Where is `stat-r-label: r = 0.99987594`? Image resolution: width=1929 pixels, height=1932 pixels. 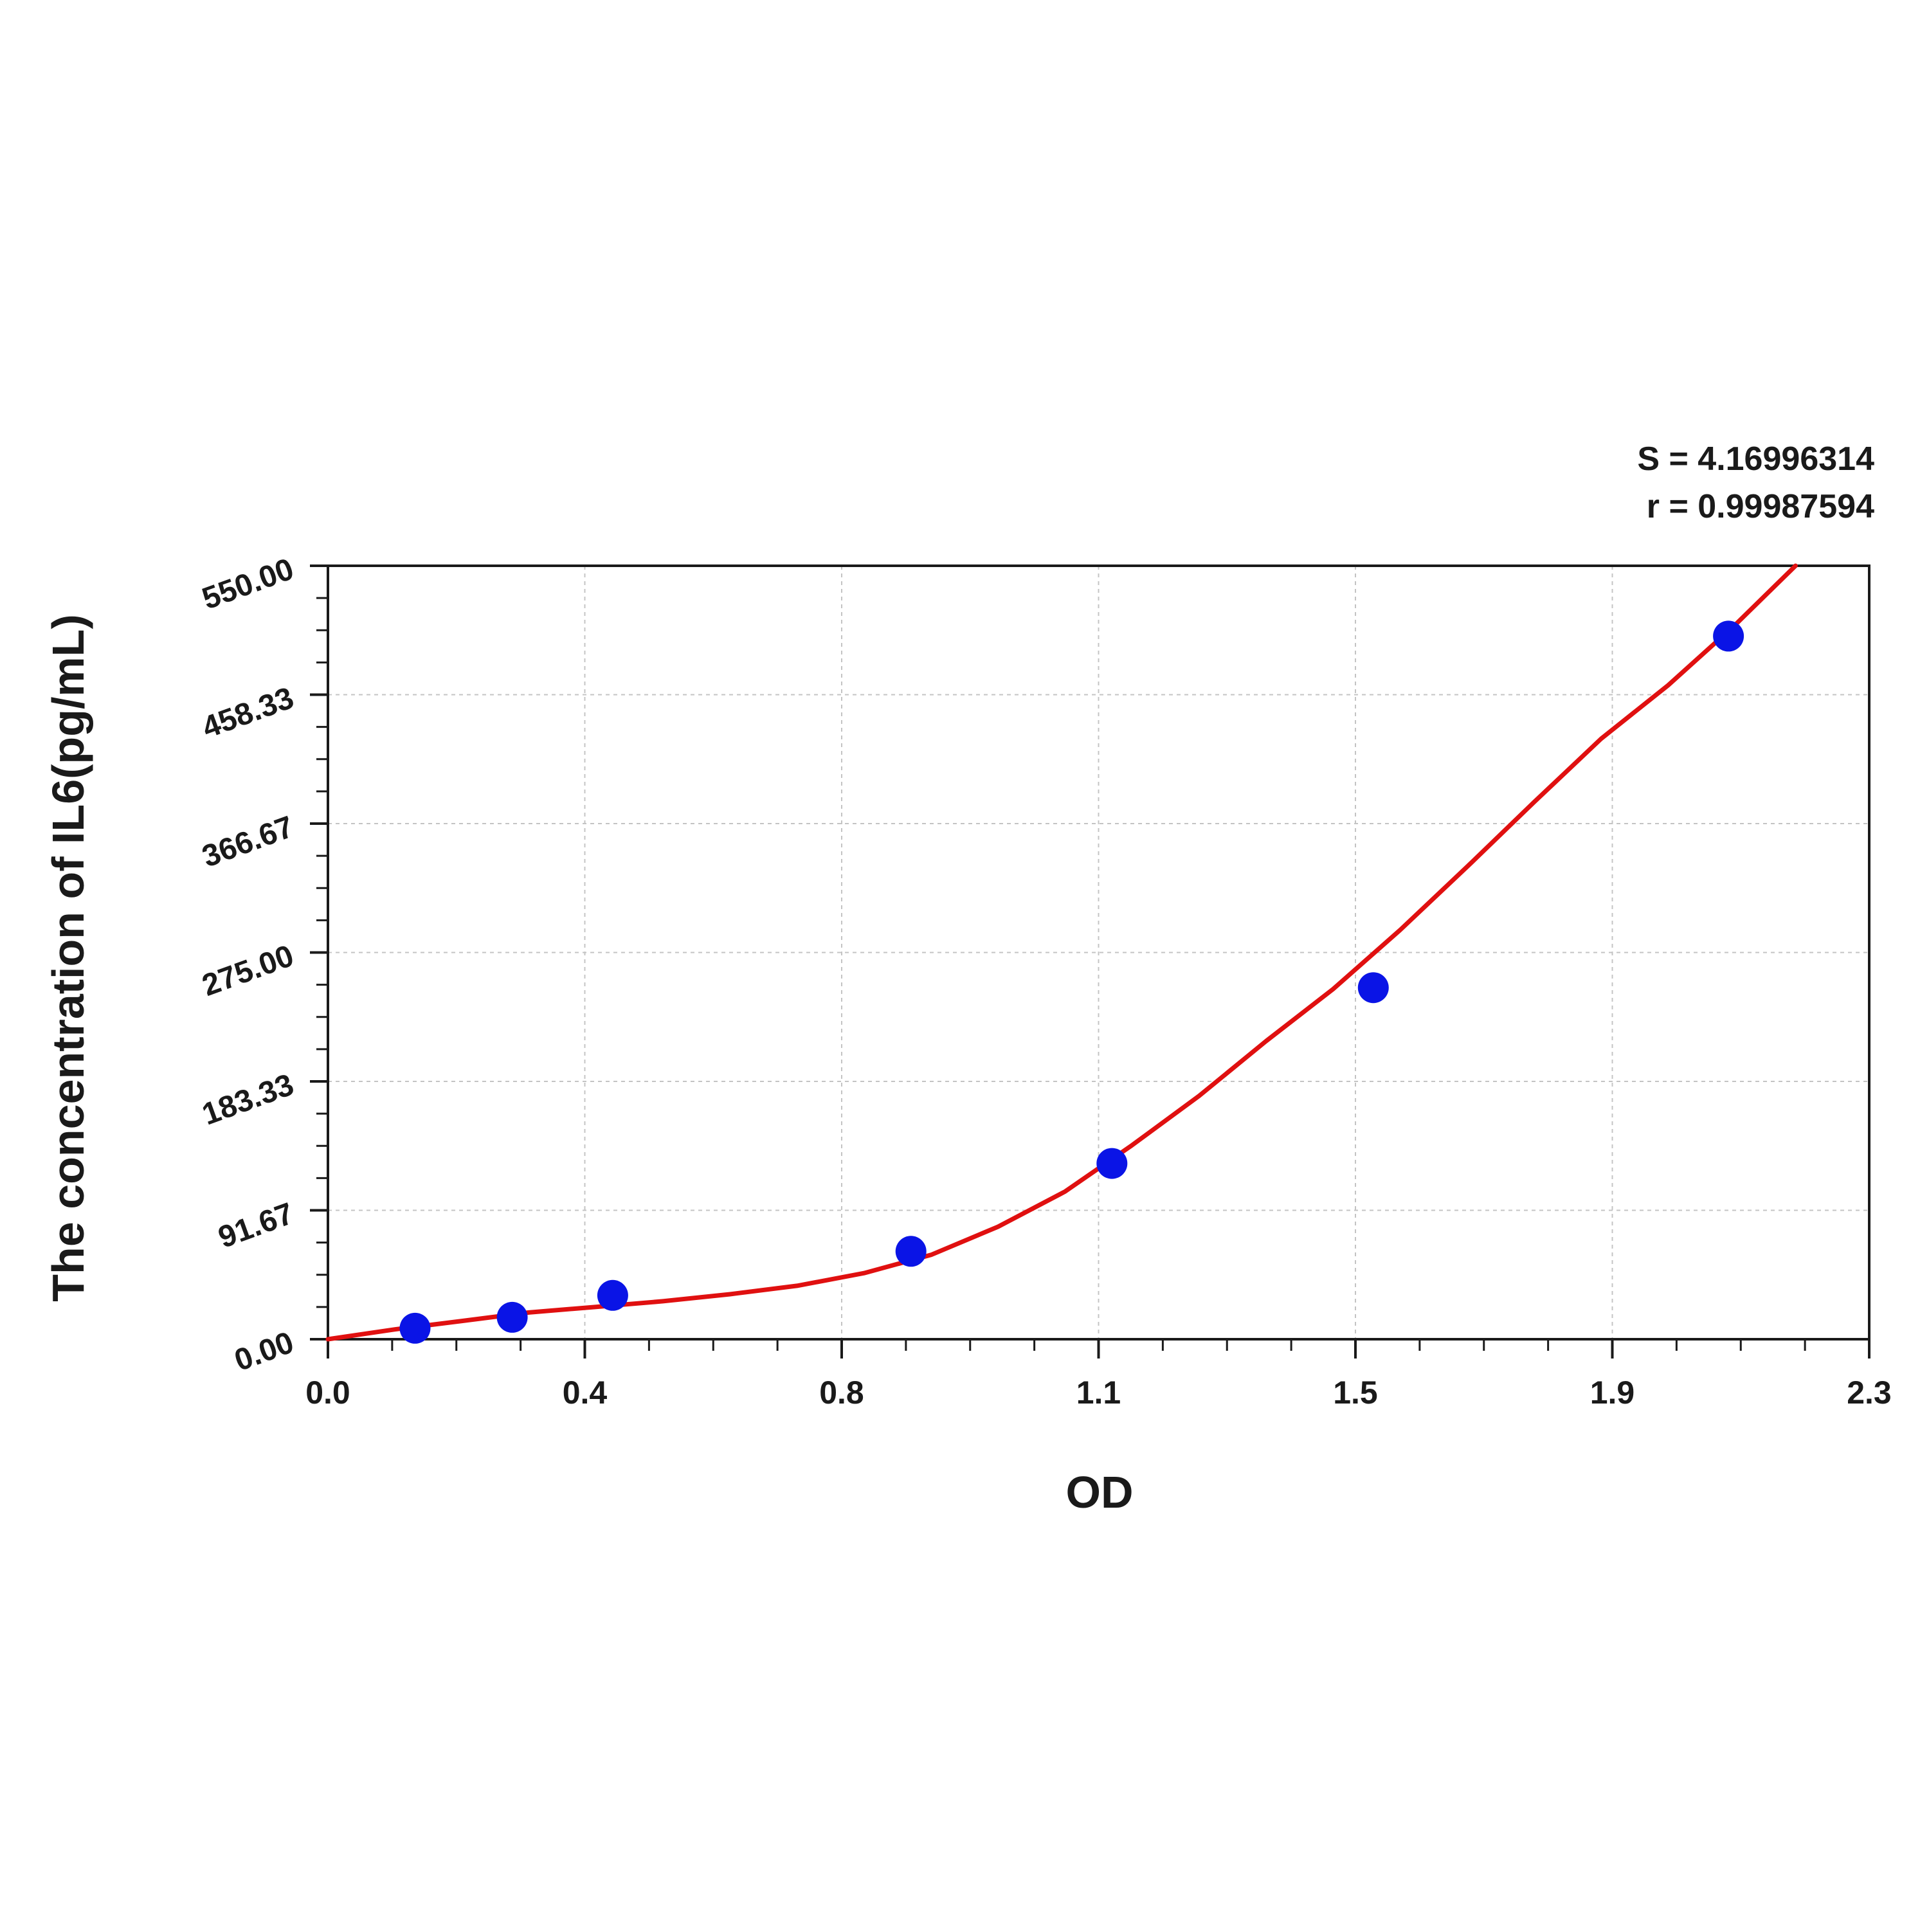 stat-r-label: r = 0.99987594 is located at coordinates (1760, 506).